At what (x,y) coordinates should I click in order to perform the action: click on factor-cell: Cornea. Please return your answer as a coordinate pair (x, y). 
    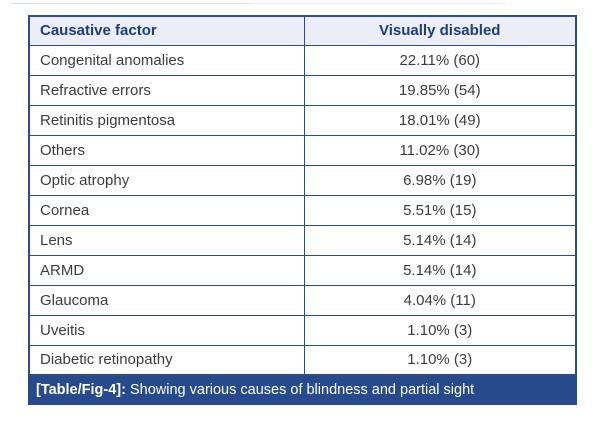
    Looking at the image, I should click on (166, 210).